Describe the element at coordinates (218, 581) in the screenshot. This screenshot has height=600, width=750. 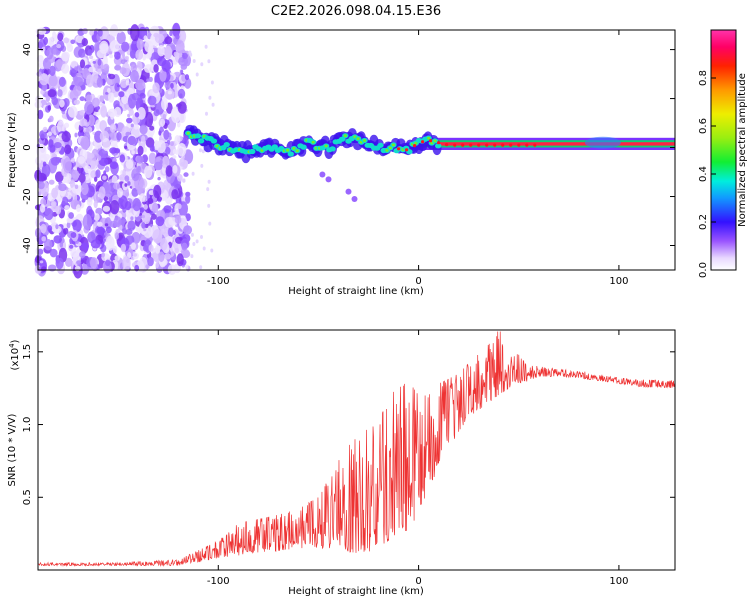
I see `x-tick-label: -100` at that location.